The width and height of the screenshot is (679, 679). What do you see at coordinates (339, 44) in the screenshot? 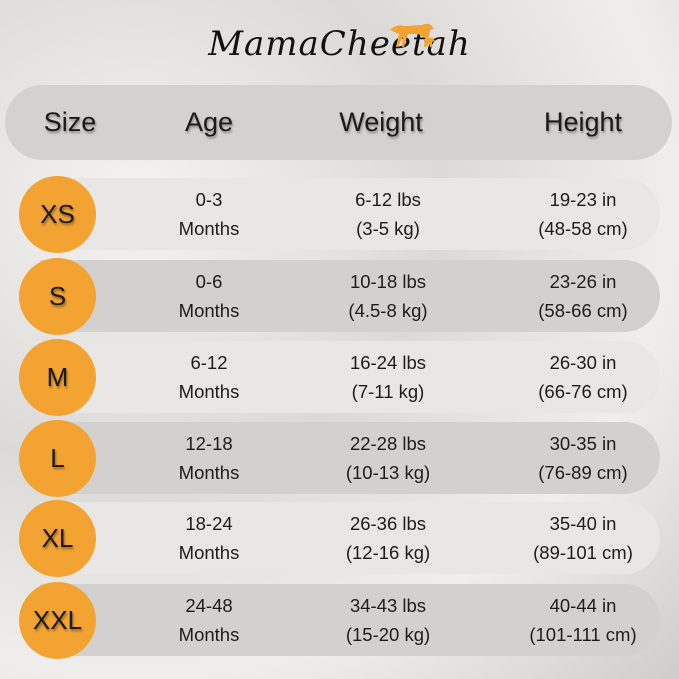
I see `brand-logo: MamaCheetah` at bounding box center [339, 44].